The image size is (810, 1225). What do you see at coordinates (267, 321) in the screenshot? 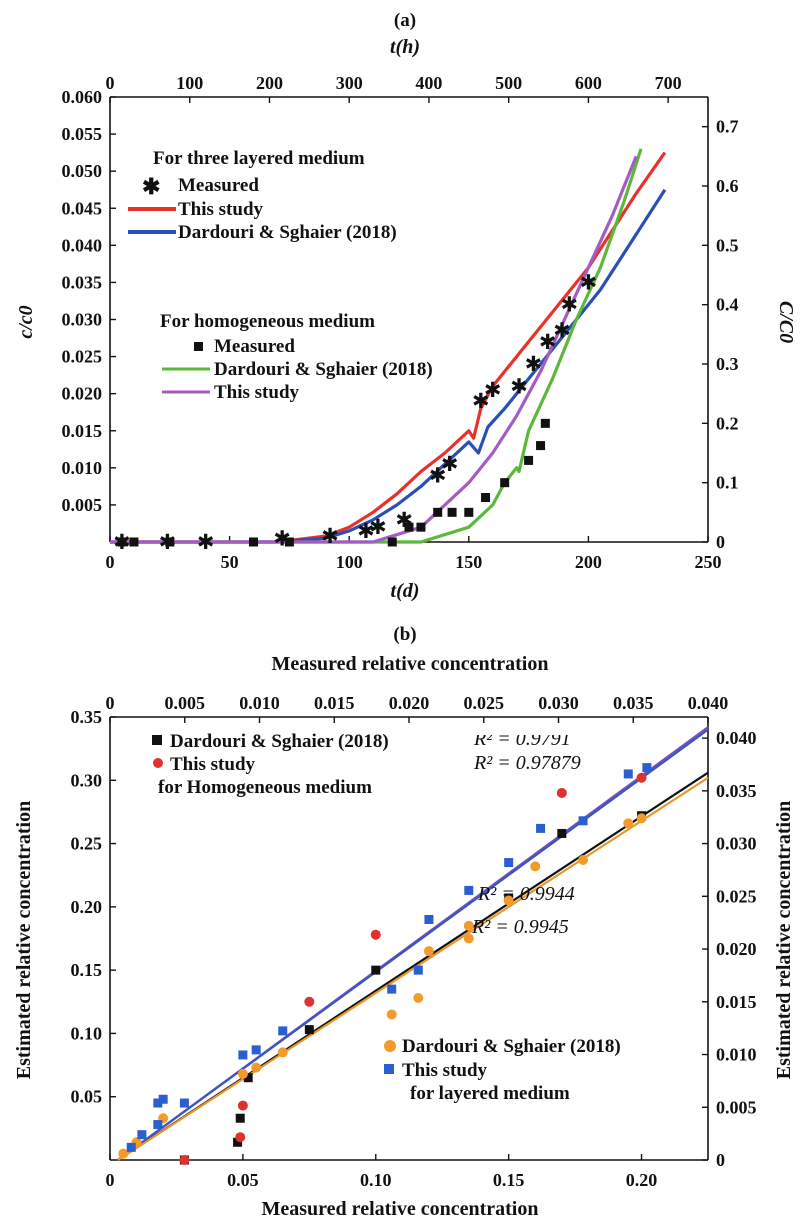
I see `legend-a2-title: For homogeneous medium` at bounding box center [267, 321].